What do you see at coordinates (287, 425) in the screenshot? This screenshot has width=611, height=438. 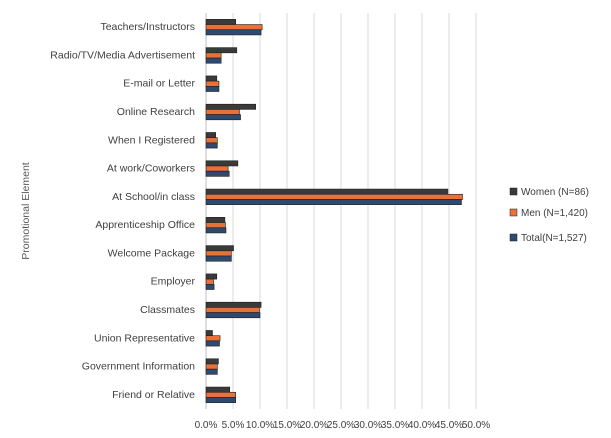 I see `x-tick-label: 15.0%` at bounding box center [287, 425].